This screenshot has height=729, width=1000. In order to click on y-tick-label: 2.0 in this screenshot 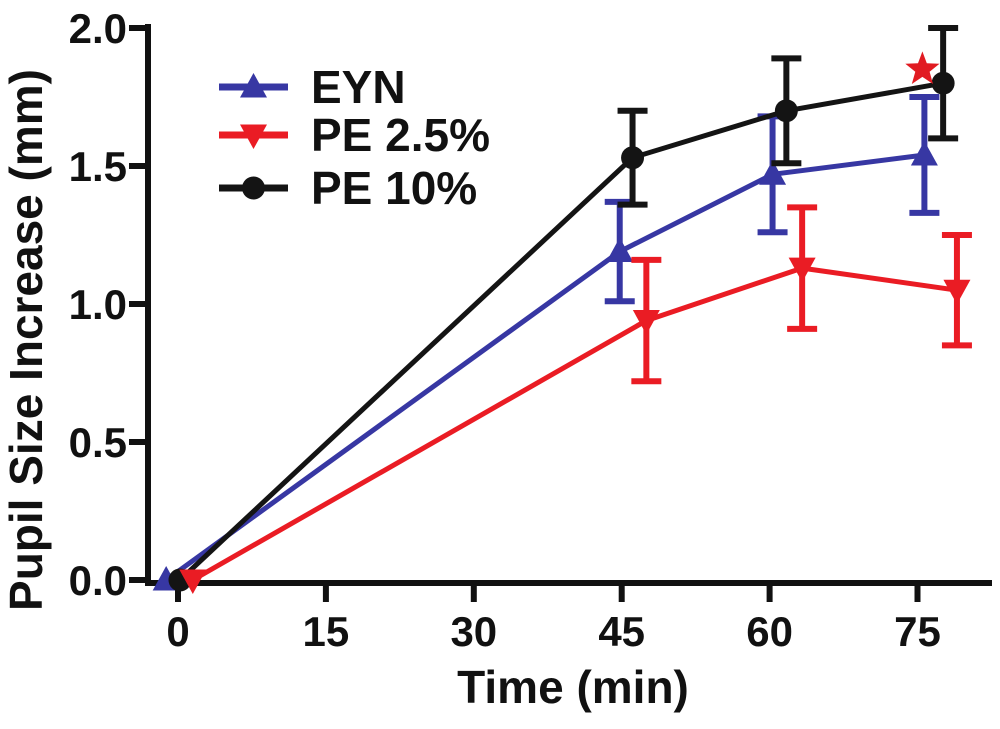, I will do `click(98, 28)`.